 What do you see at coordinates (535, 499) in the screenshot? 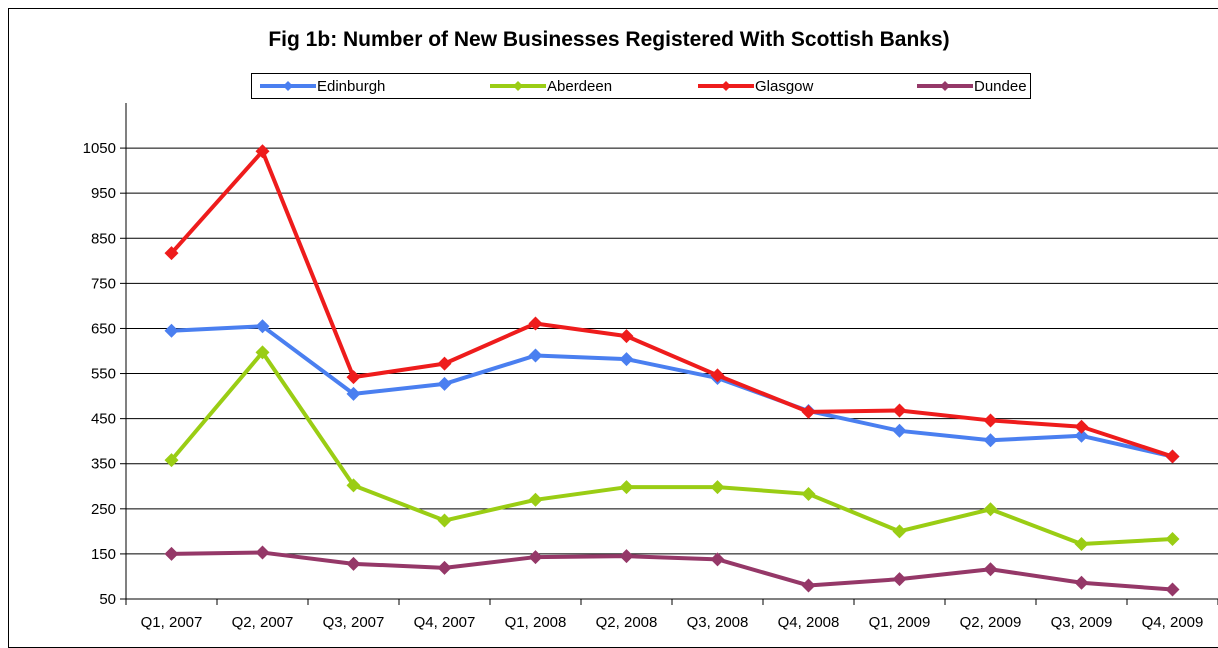
I see `point-aberdeen-q1-2008` at bounding box center [535, 499].